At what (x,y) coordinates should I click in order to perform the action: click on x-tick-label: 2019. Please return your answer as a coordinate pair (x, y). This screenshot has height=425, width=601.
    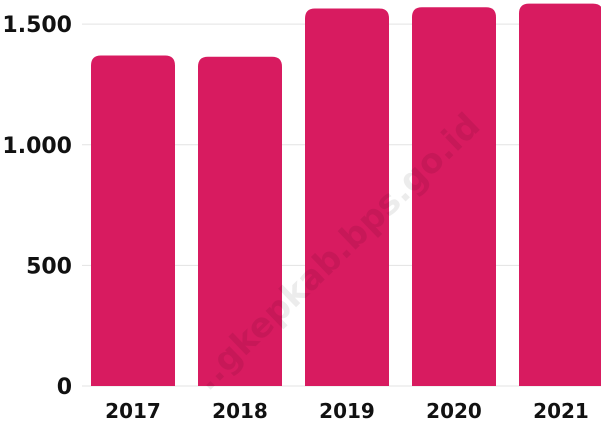
    Looking at the image, I should click on (347, 411).